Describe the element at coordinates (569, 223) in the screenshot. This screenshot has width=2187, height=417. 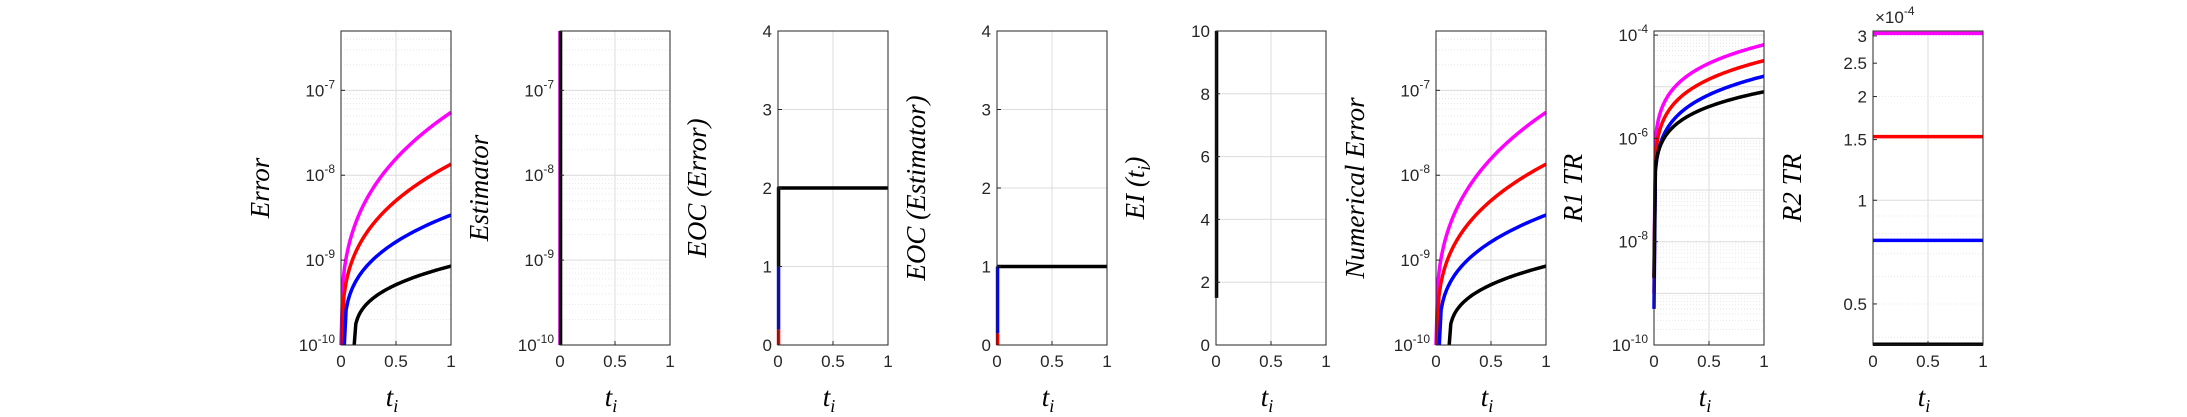
I see `subplot-2: 0 0.5 1 10⁻¹⁰ 10⁻⁹ 10⁻⁸ 10⁻⁷ ti Estimator` at that location.